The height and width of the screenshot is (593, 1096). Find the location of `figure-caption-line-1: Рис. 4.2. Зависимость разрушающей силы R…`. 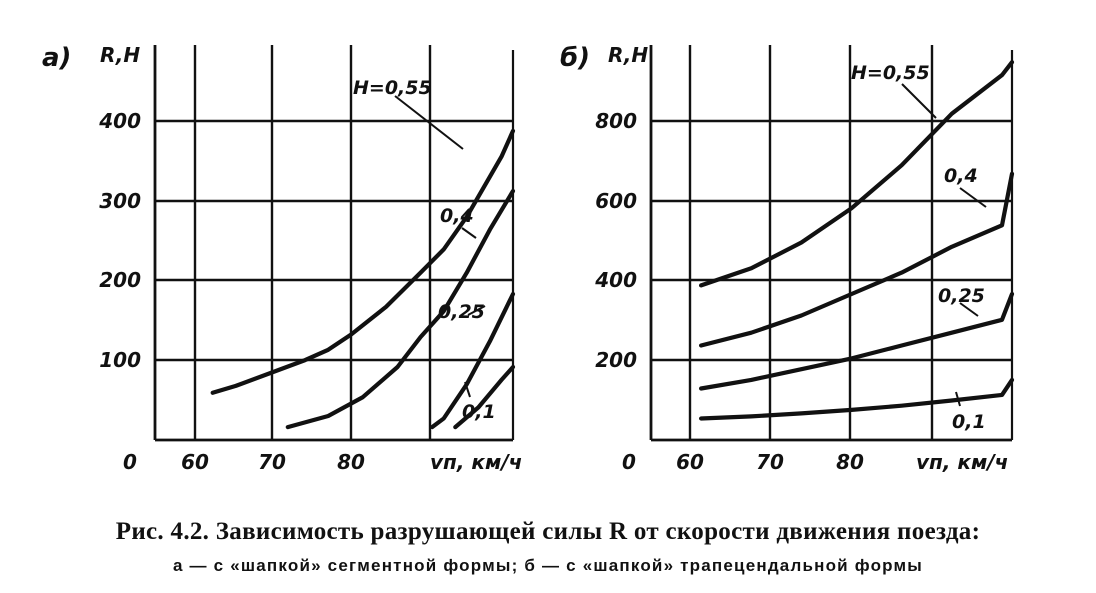

figure-caption-line-1: Рис. 4.2. Зависимость разрушающей силы R… is located at coordinates (548, 531).